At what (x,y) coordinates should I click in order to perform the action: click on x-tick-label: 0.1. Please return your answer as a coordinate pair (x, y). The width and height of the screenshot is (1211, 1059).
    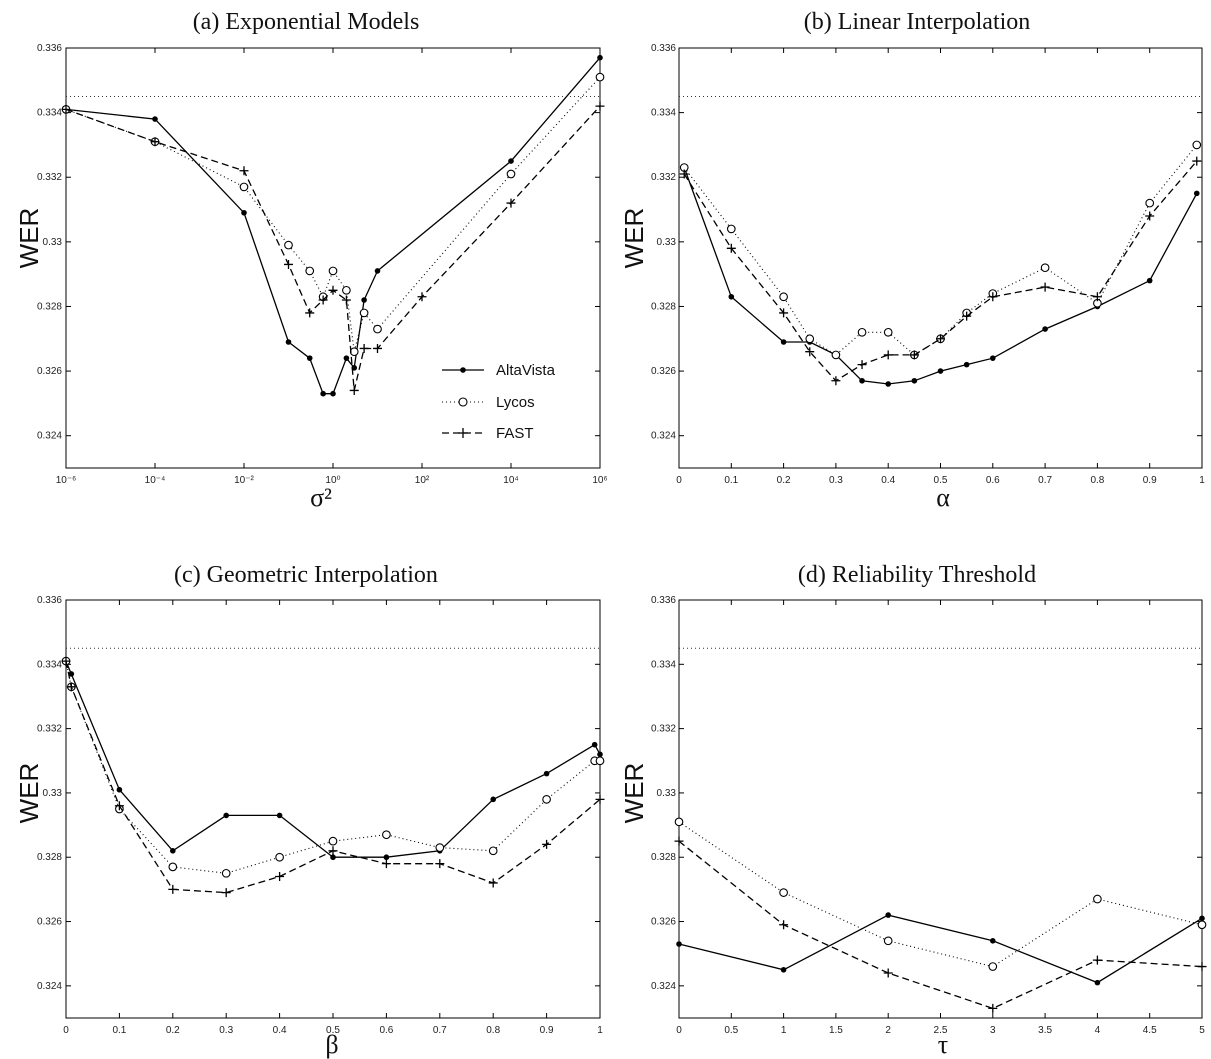
    Looking at the image, I should click on (731, 480).